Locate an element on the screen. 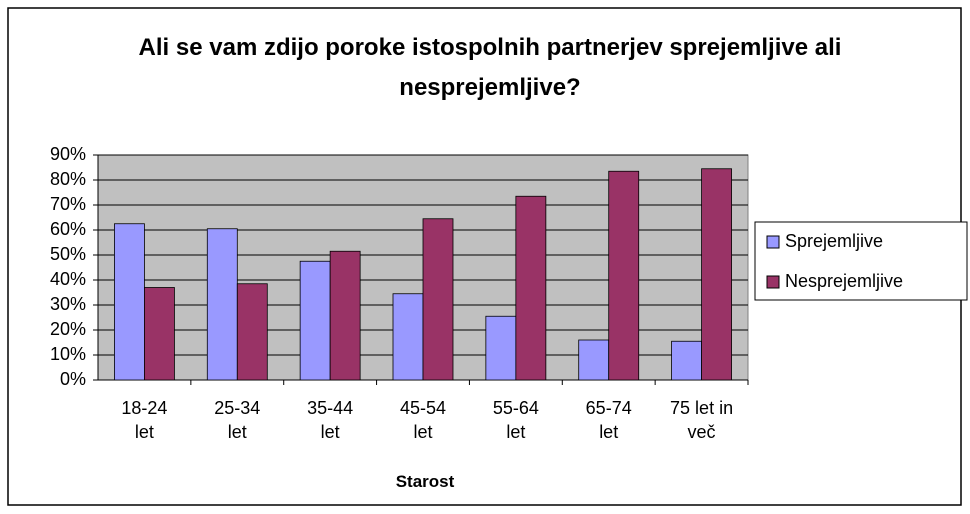  y-tick-label: 40% is located at coordinates (68, 279).